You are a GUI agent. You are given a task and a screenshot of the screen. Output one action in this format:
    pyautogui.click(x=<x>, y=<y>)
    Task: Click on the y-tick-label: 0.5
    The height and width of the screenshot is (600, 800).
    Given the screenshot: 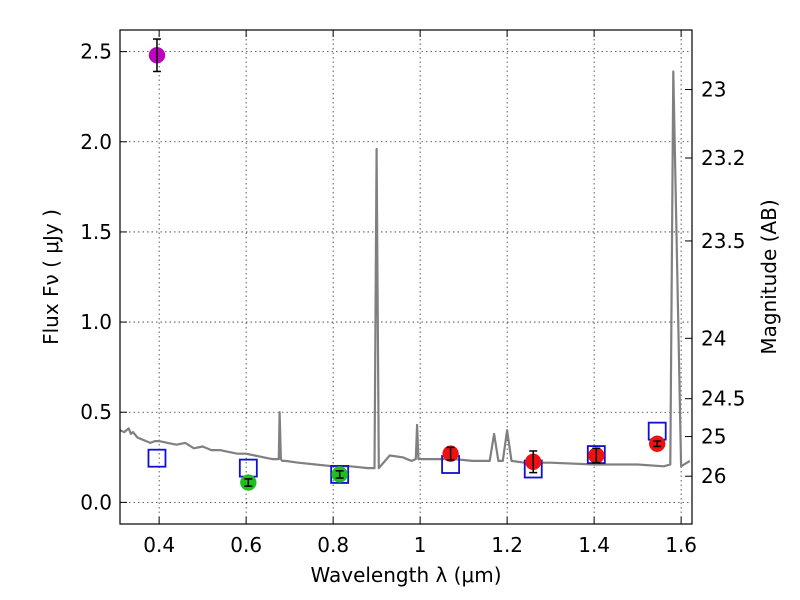 What is the action you would take?
    pyautogui.click(x=96, y=412)
    